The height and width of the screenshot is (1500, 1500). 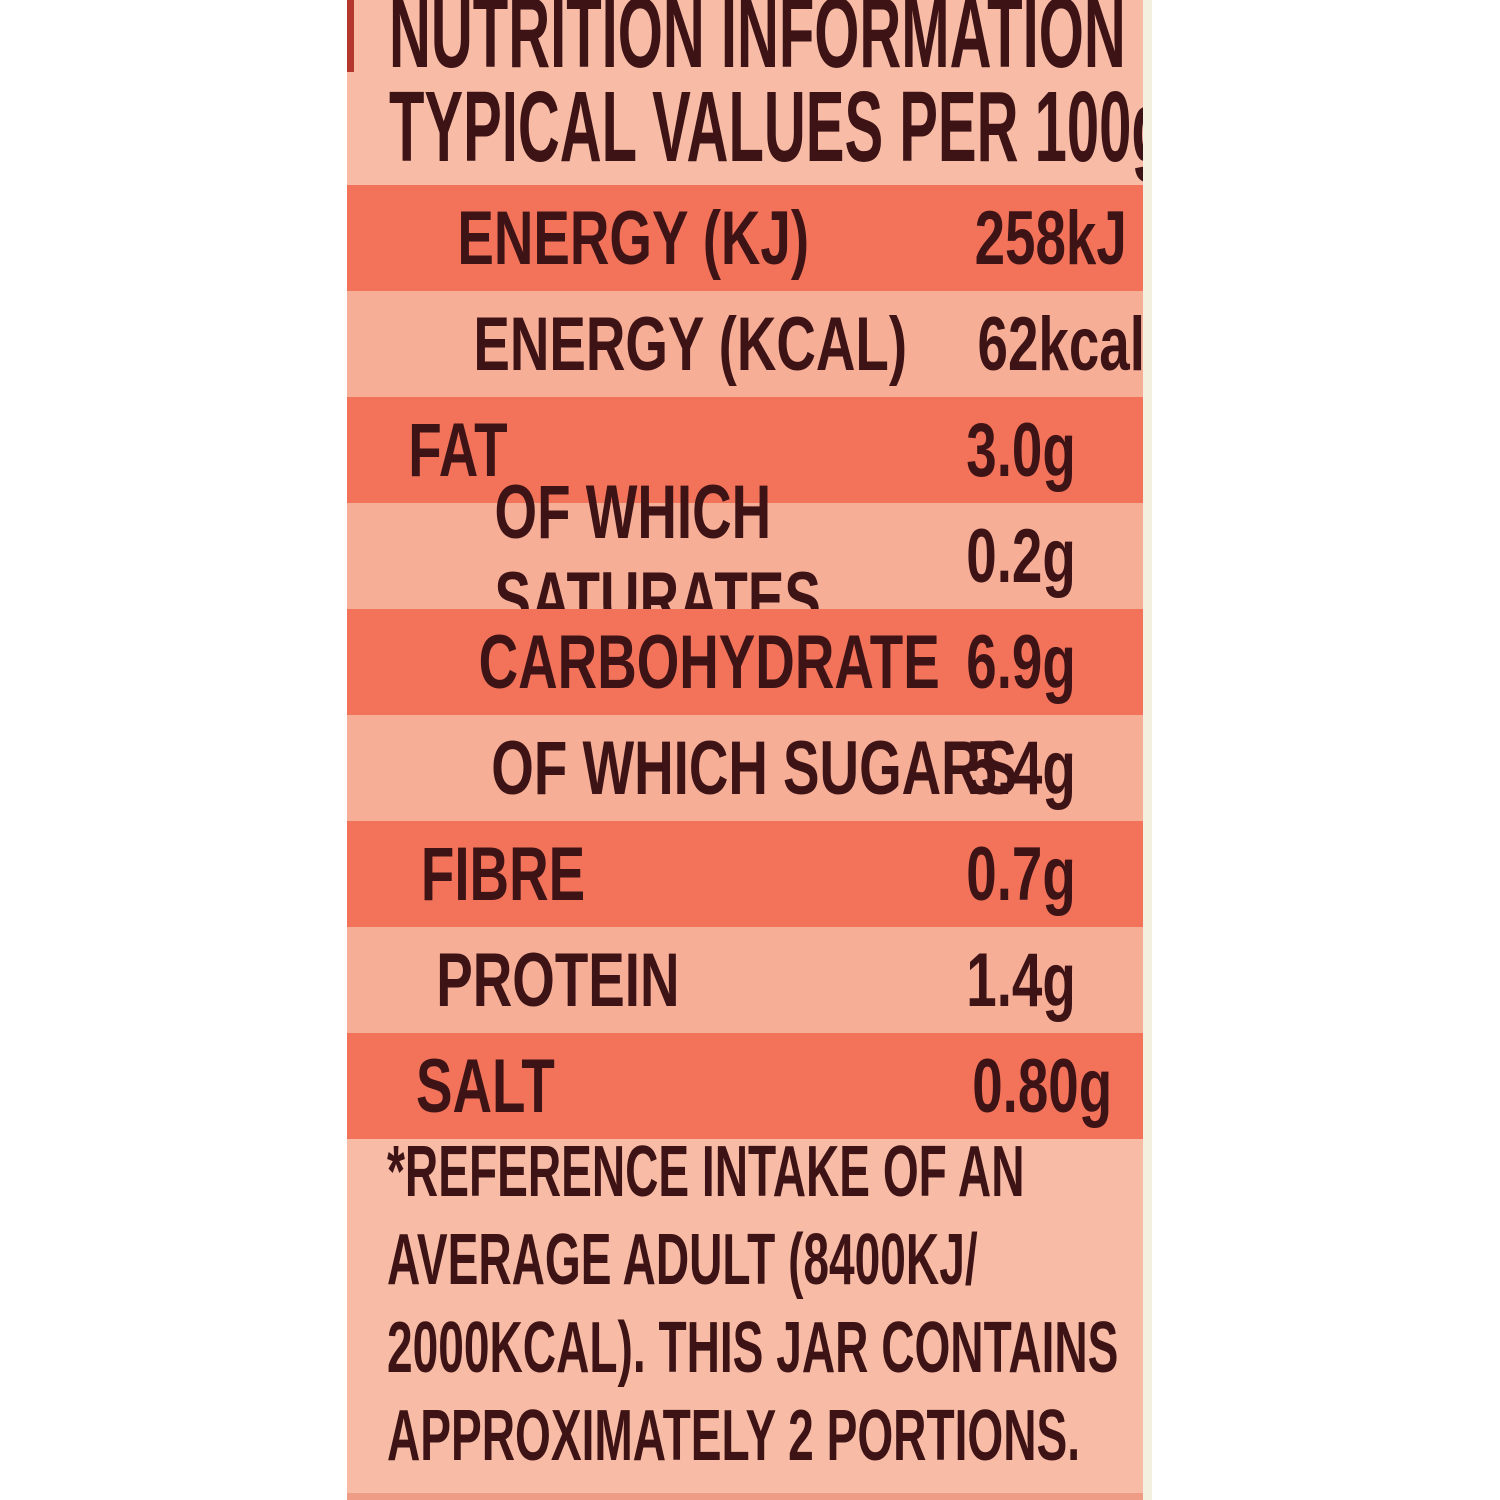 What do you see at coordinates (485, 1086) in the screenshot?
I see `nutrient-name: SALT` at bounding box center [485, 1086].